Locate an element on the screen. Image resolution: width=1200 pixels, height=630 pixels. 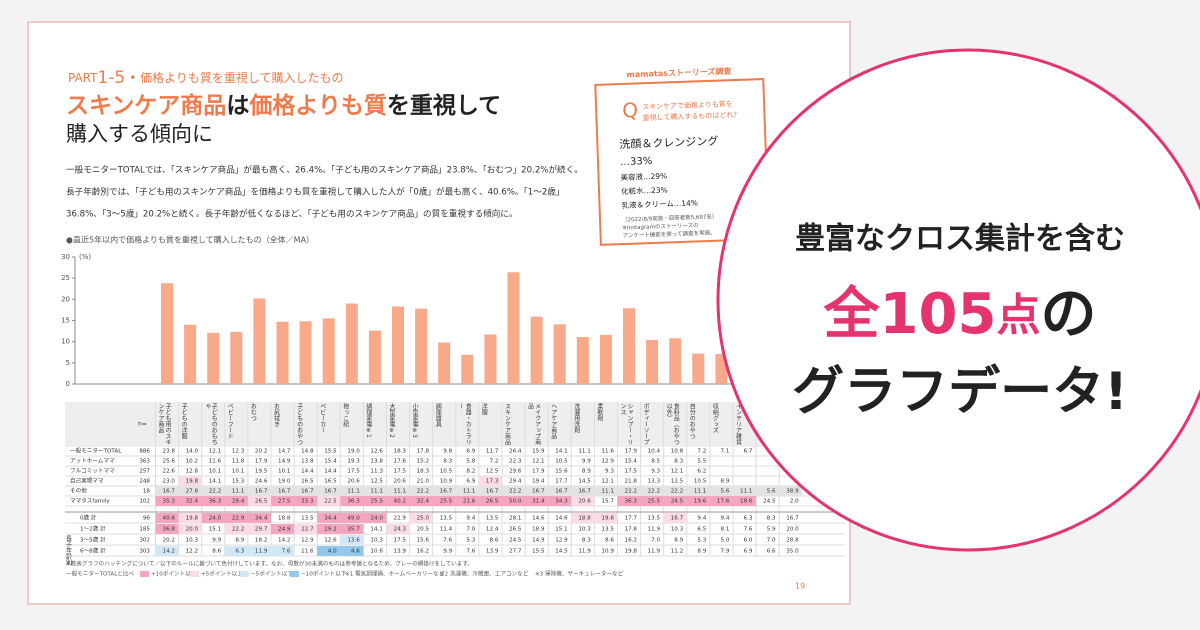
cell: 15.9 is located at coordinates (538, 452).